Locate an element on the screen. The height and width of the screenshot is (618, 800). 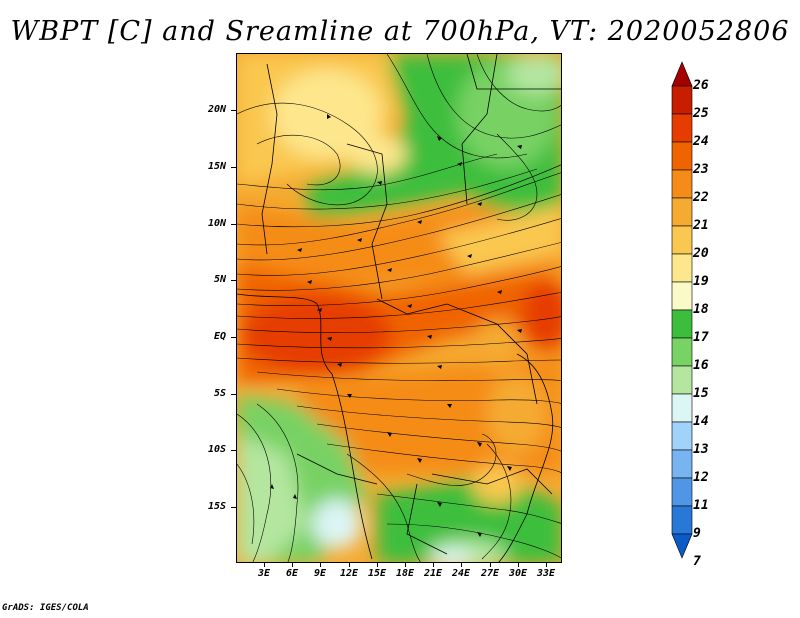
colorbar-label: 26 is located at coordinates (701, 85).